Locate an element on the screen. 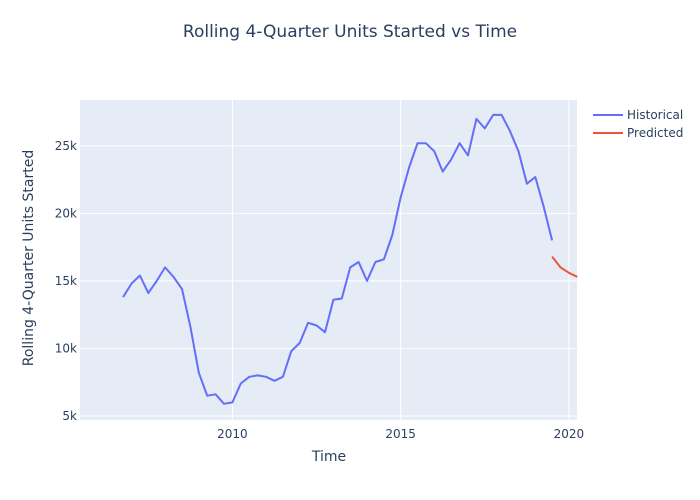 The image size is (700, 500). y-tick-label: 15k is located at coordinates (66, 281).